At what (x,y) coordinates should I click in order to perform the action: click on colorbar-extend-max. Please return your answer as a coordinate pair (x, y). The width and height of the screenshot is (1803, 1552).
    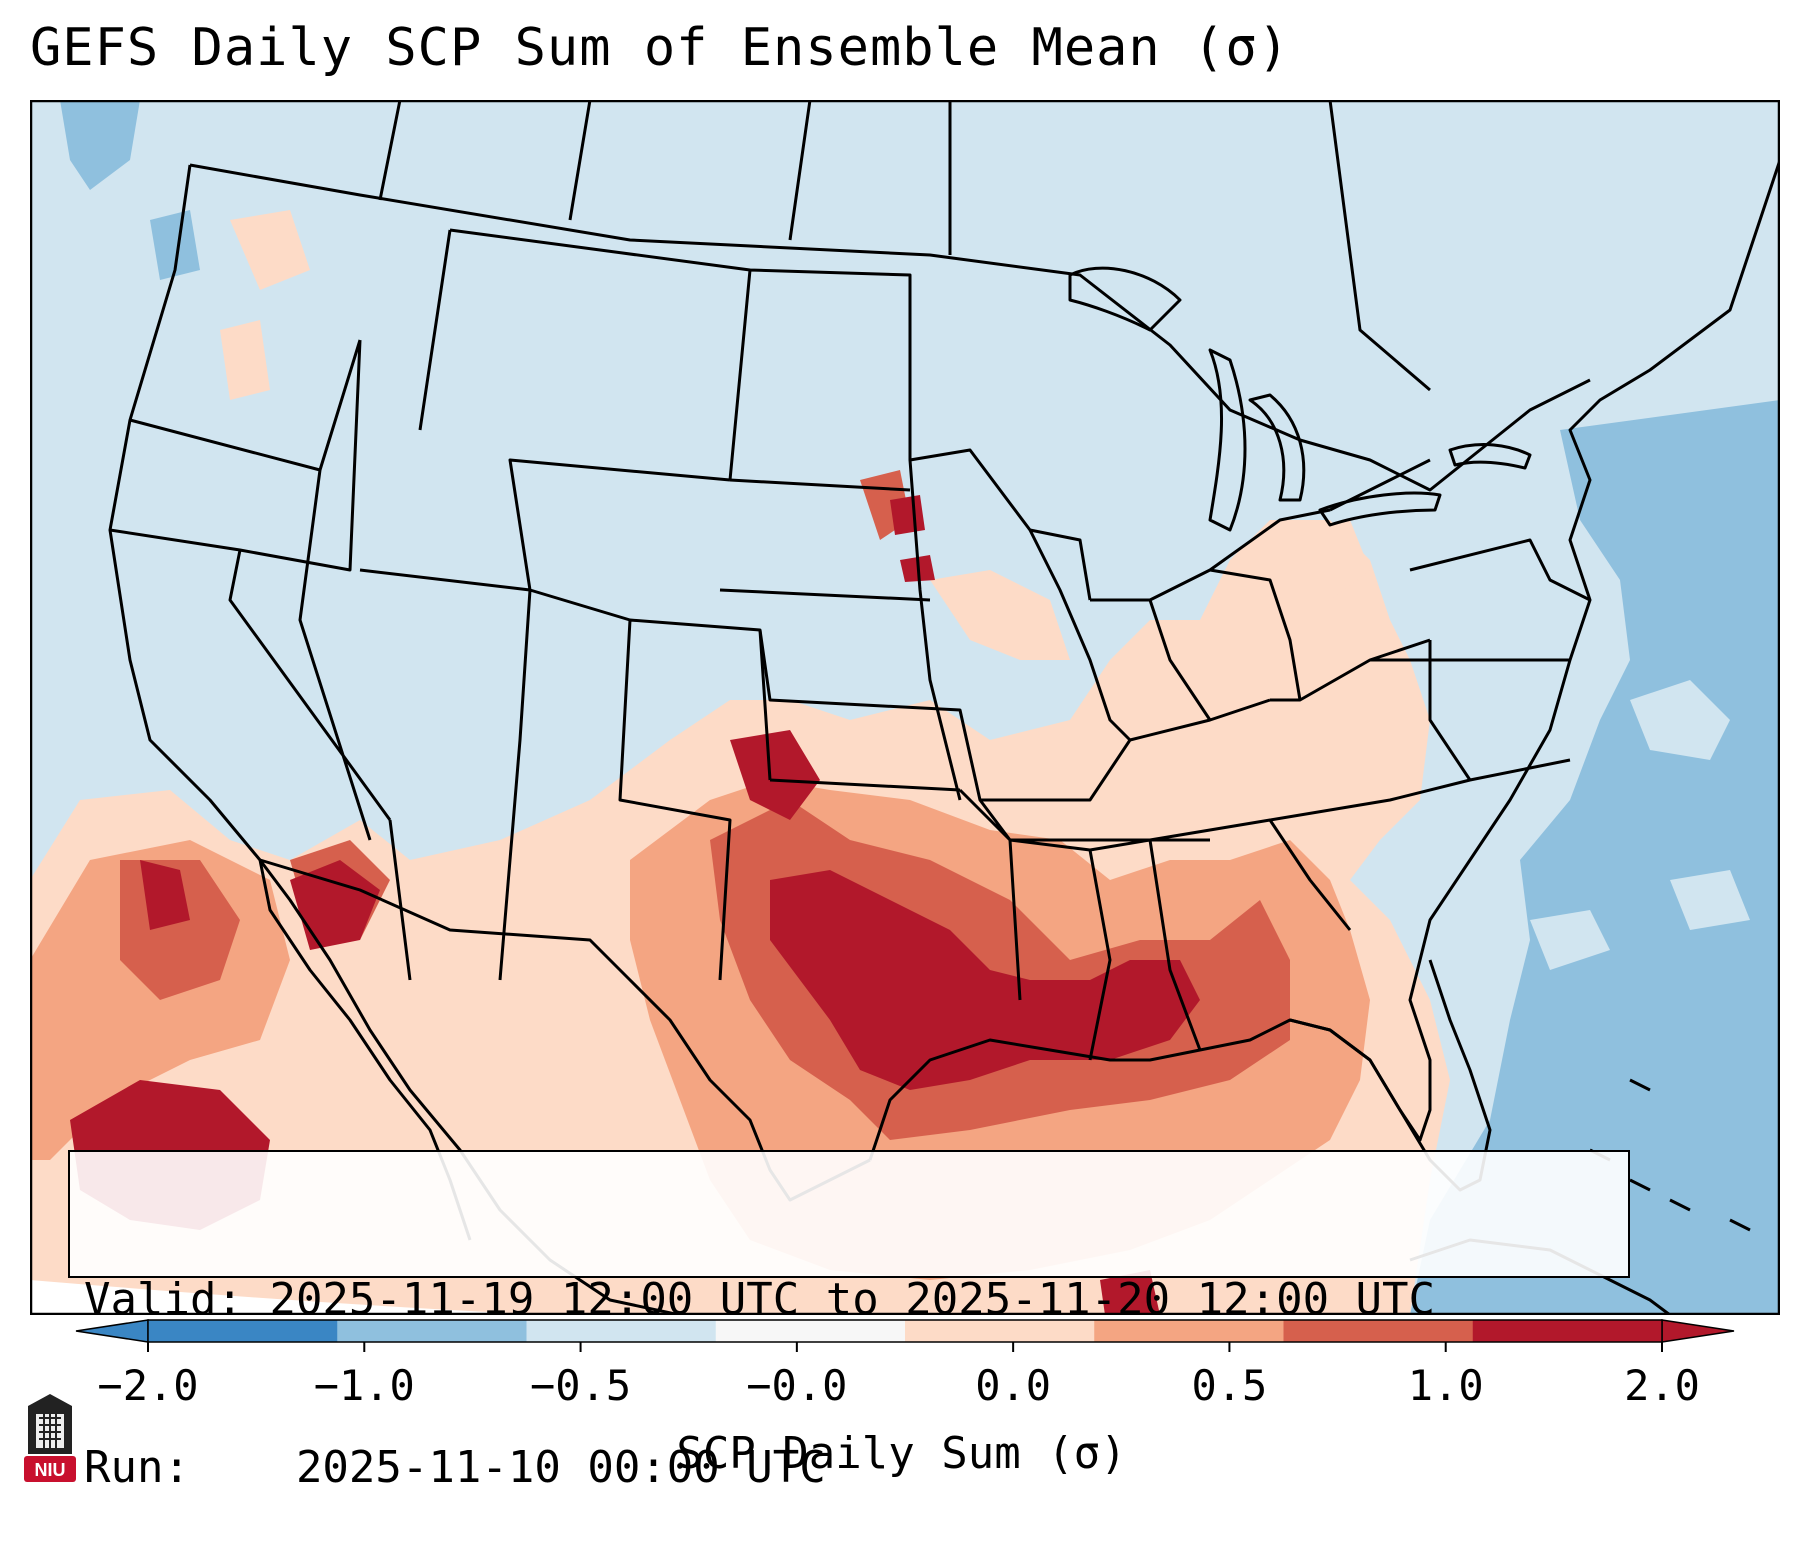
    Looking at the image, I should click on (1698, 1331).